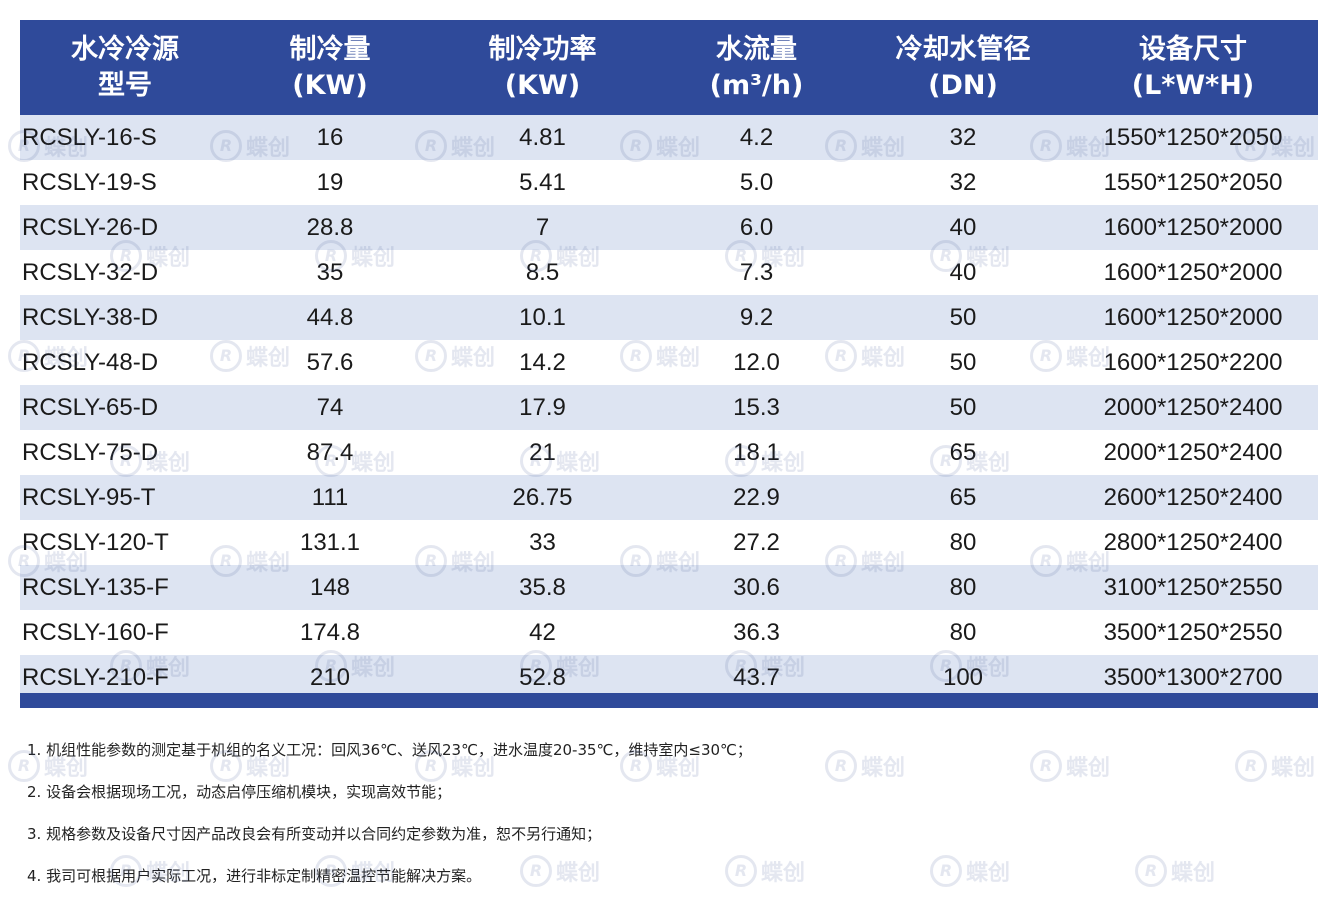 This screenshot has height=922, width=1339. Describe the element at coordinates (89, 137) in the screenshot. I see `cell-model: RCSLY-16-S` at that location.